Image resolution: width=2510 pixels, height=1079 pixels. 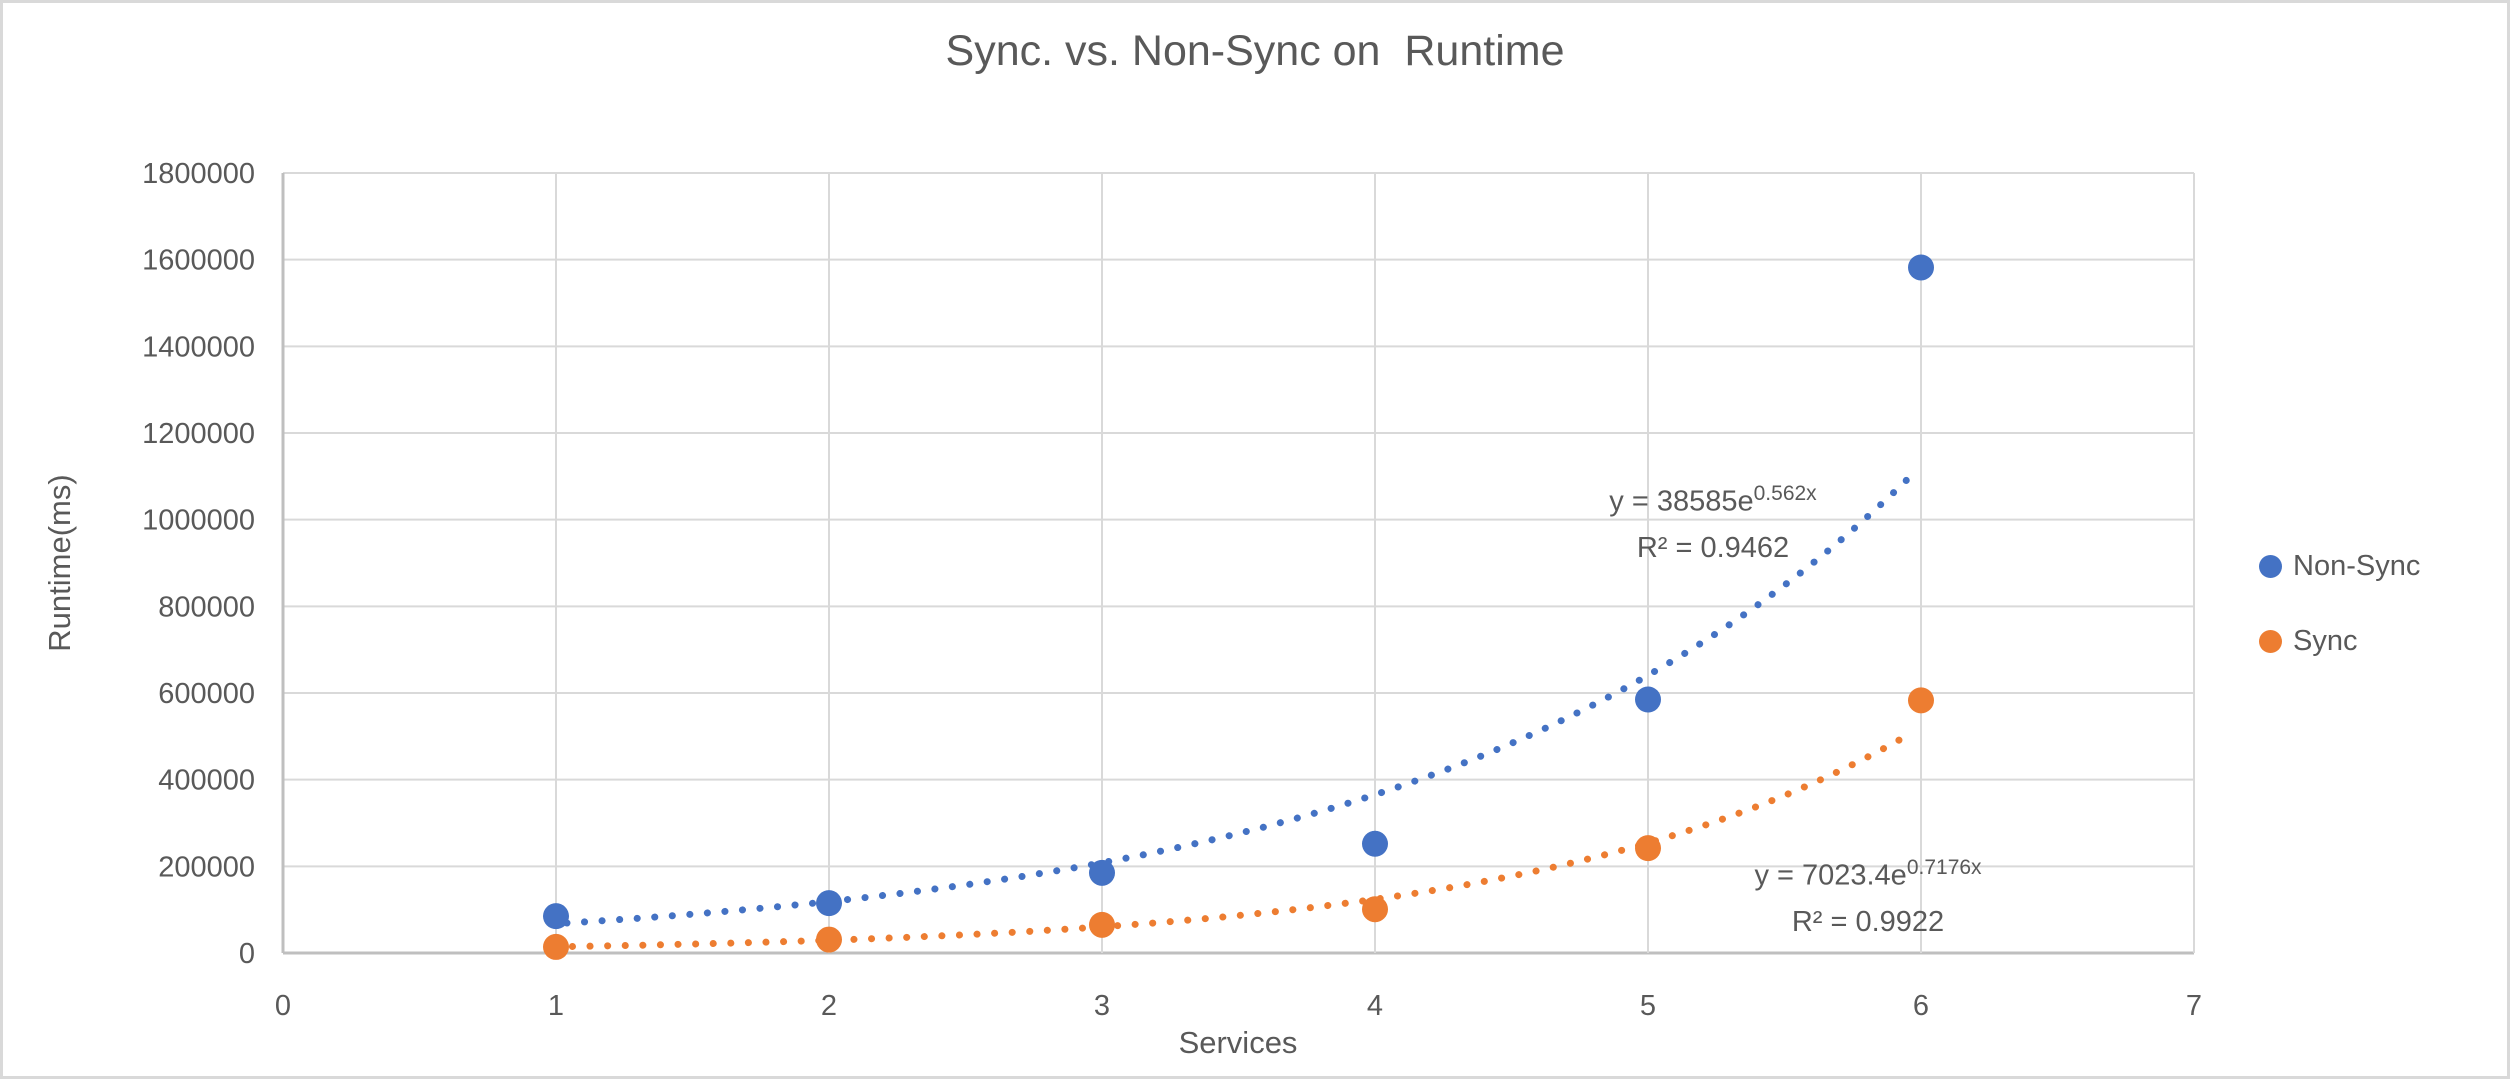 I want to click on x-tick-label: 5, so click(x=1648, y=1006).